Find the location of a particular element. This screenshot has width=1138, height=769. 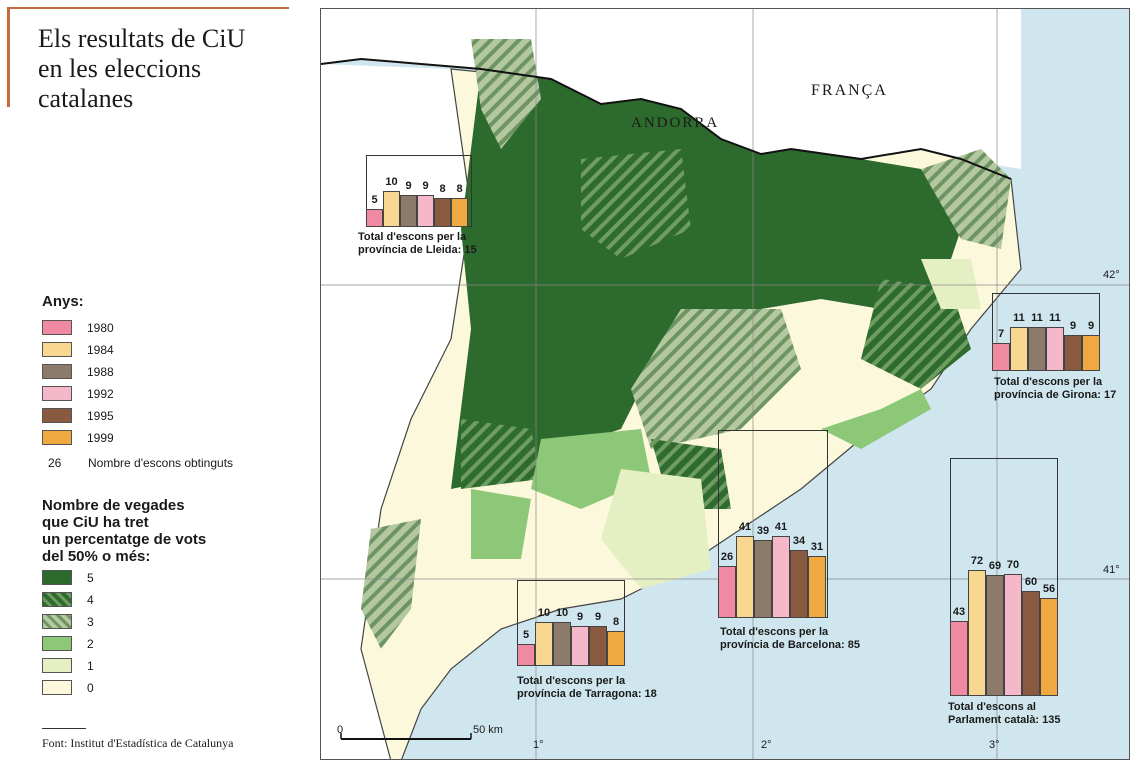

chart-caption-line: província de Girona: 17 is located at coordinates (1055, 395).